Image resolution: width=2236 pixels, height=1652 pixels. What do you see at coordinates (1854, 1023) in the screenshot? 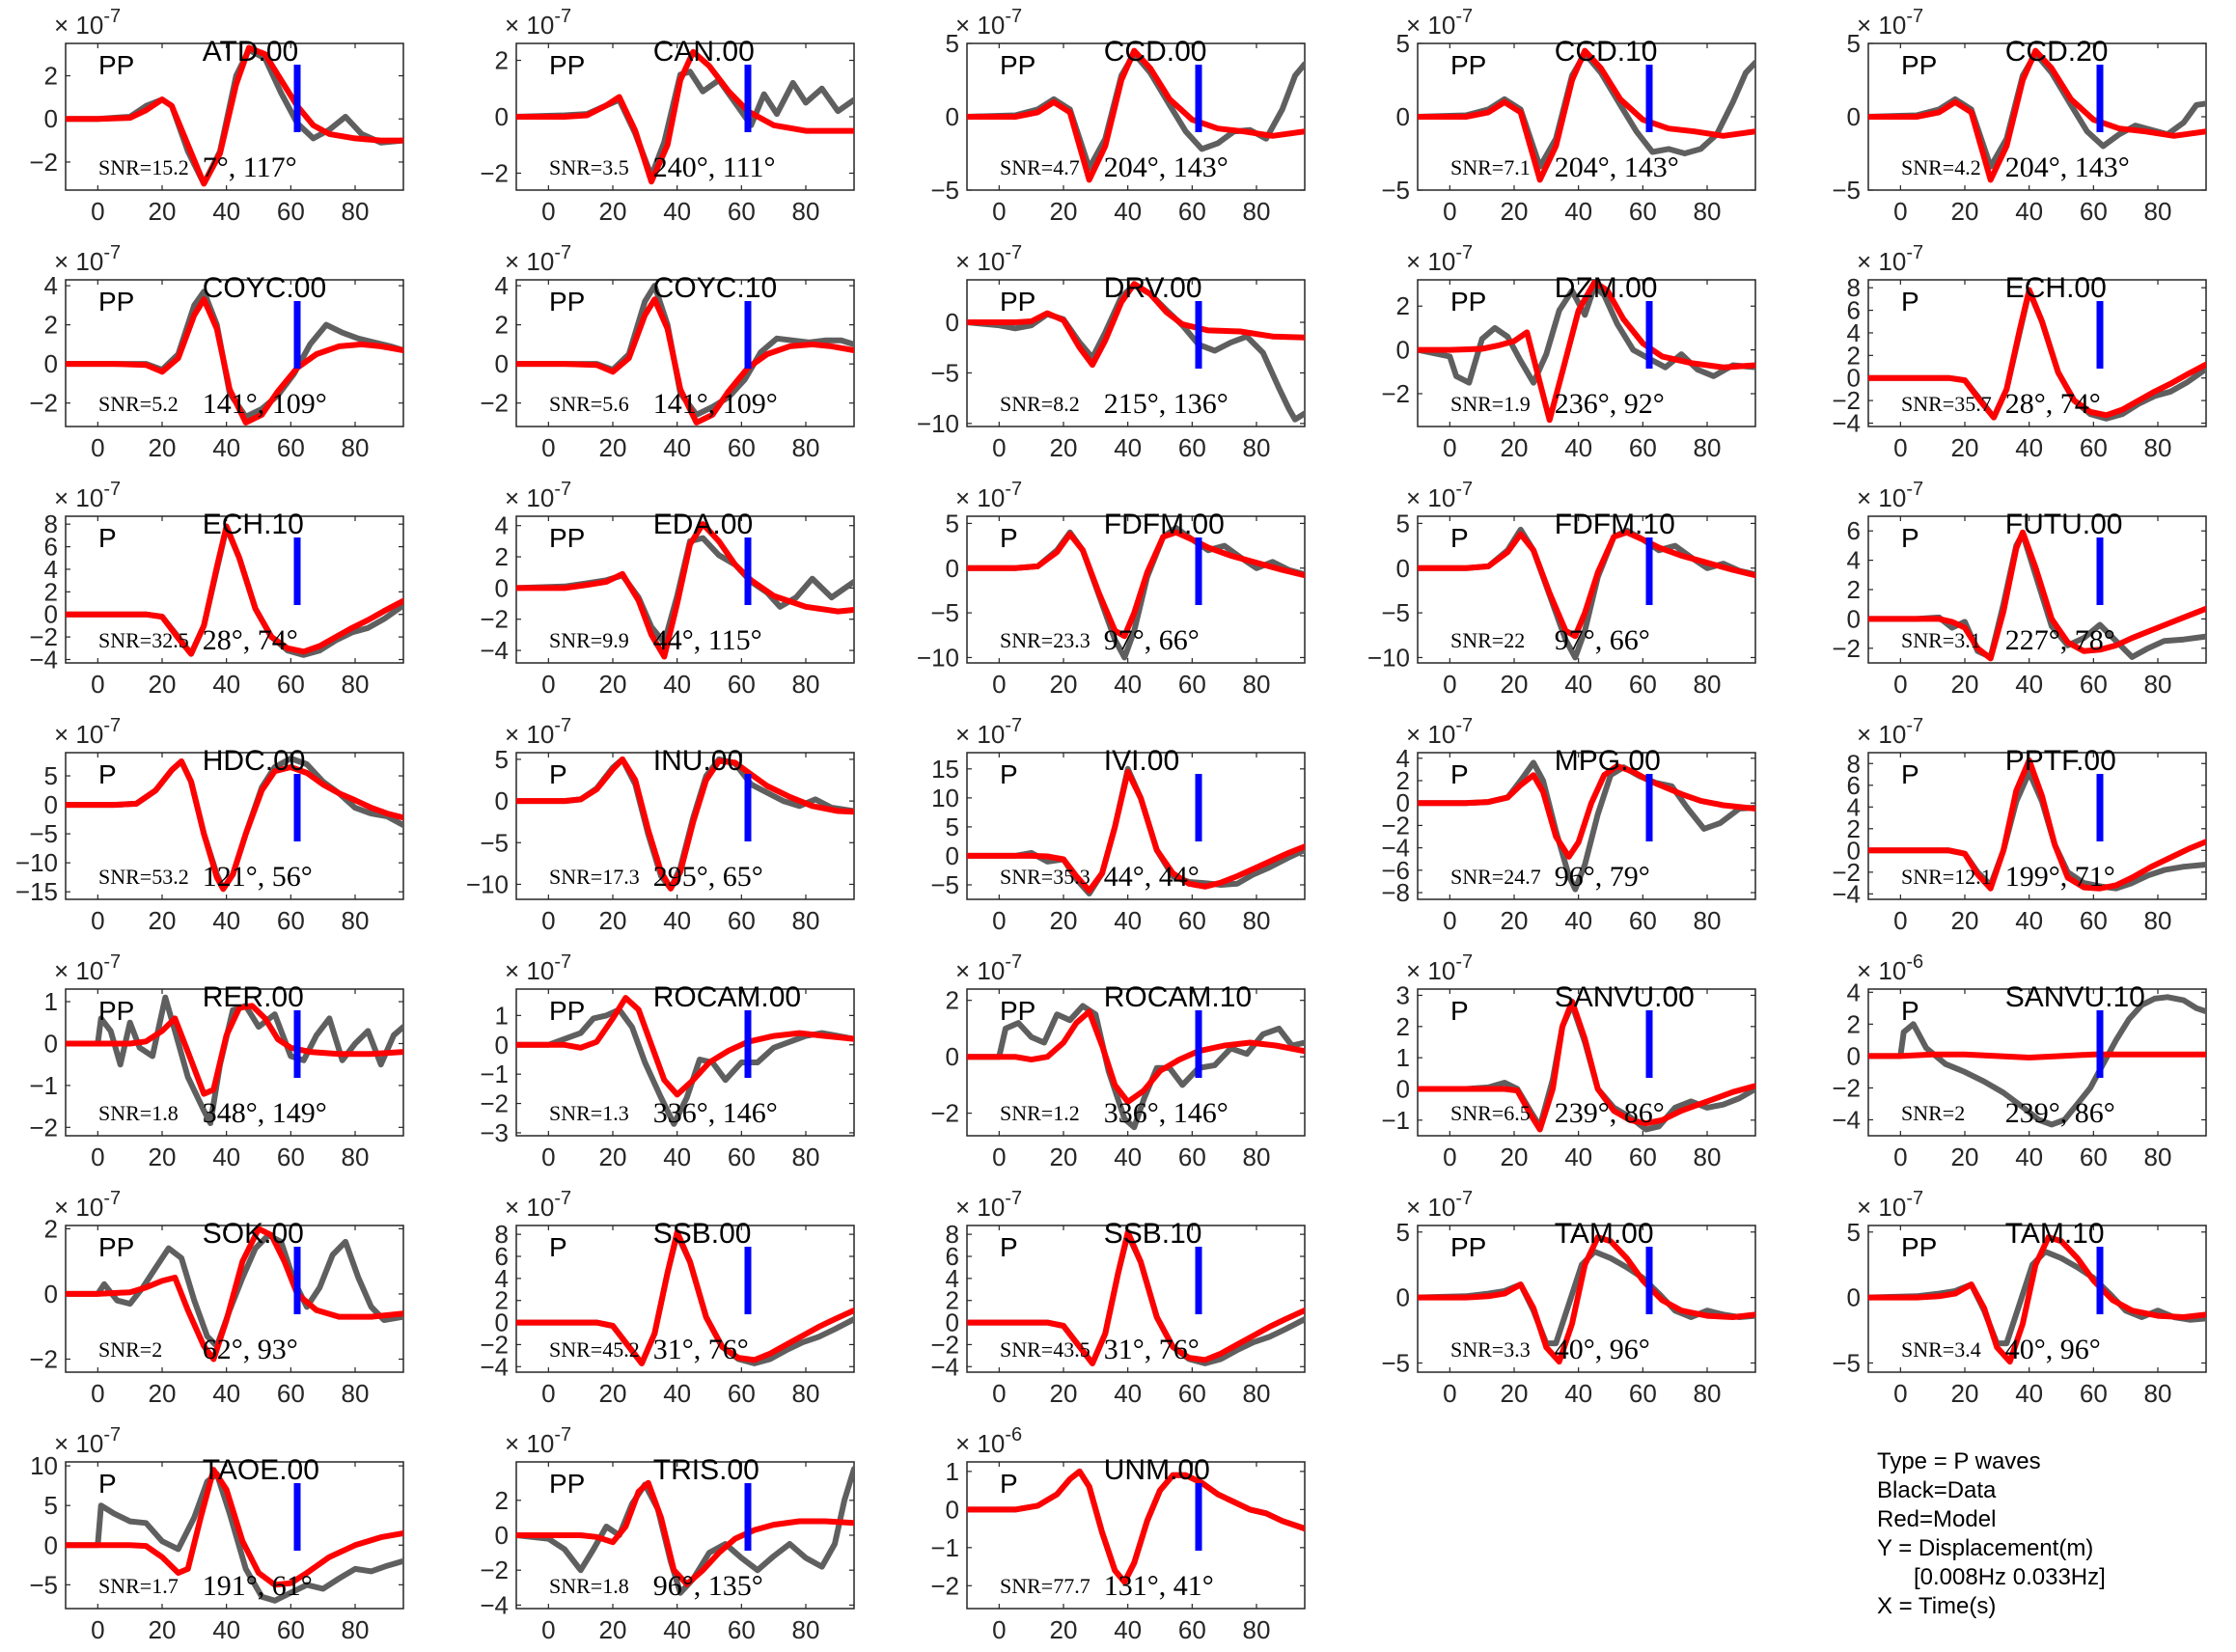
I see `y-tick-label: 2` at bounding box center [1854, 1023].